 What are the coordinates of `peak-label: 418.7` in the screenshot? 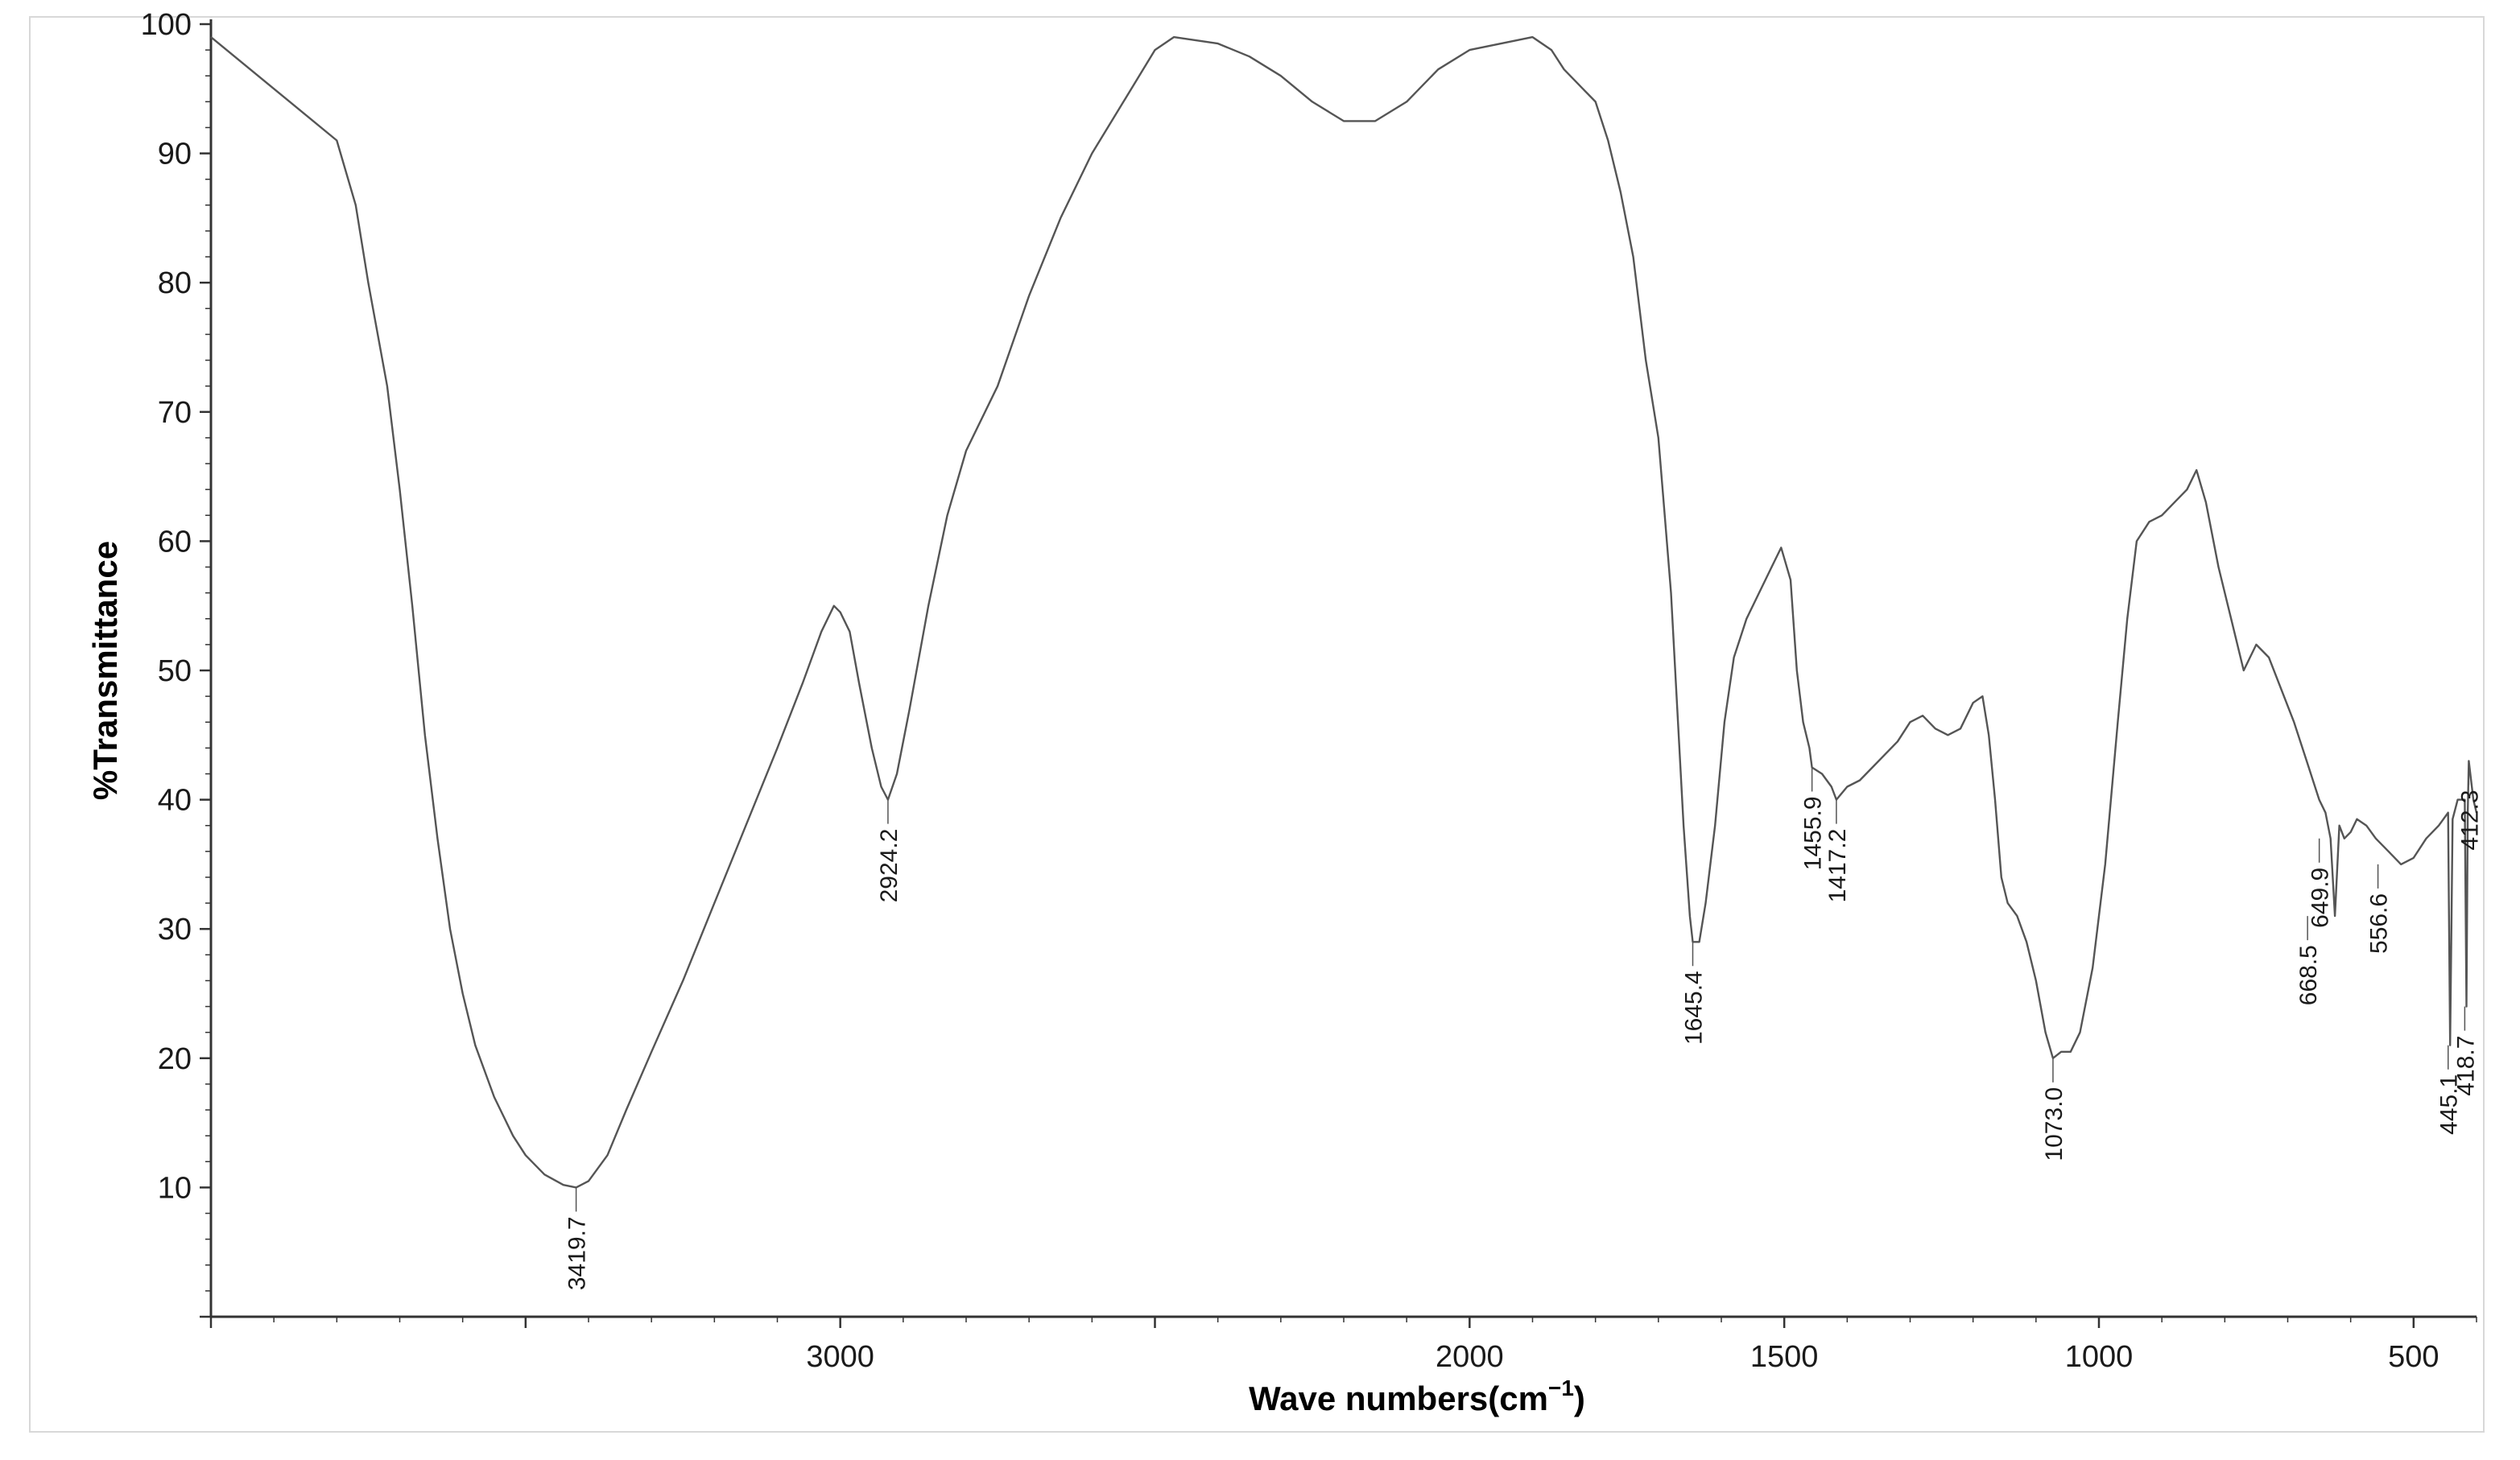 It's located at (2465, 1066).